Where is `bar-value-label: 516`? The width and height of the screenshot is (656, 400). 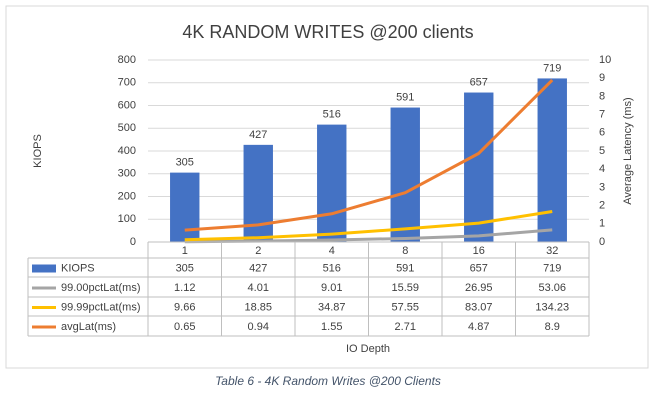 bar-value-label: 516 is located at coordinates (332, 115).